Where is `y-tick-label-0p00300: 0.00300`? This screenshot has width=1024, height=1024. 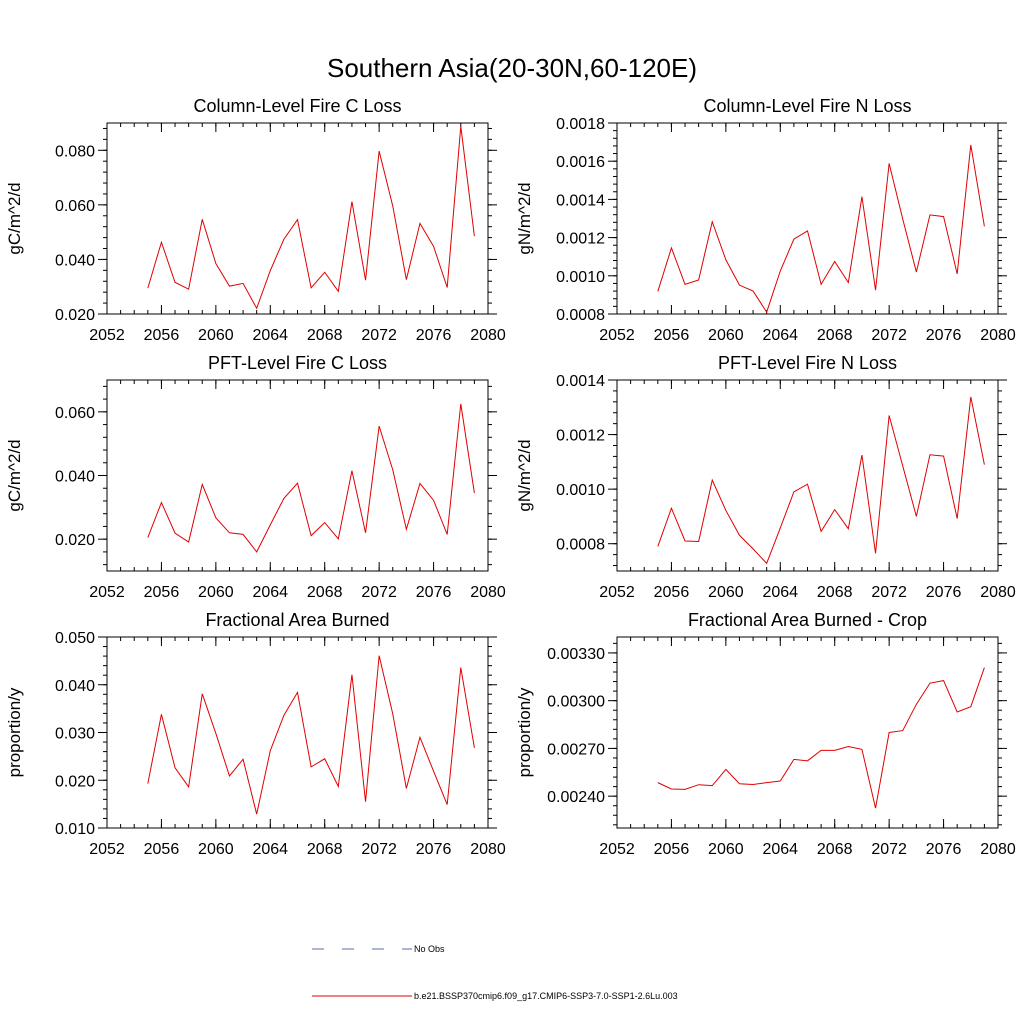
y-tick-label-0p00300: 0.00300 is located at coordinates (576, 702).